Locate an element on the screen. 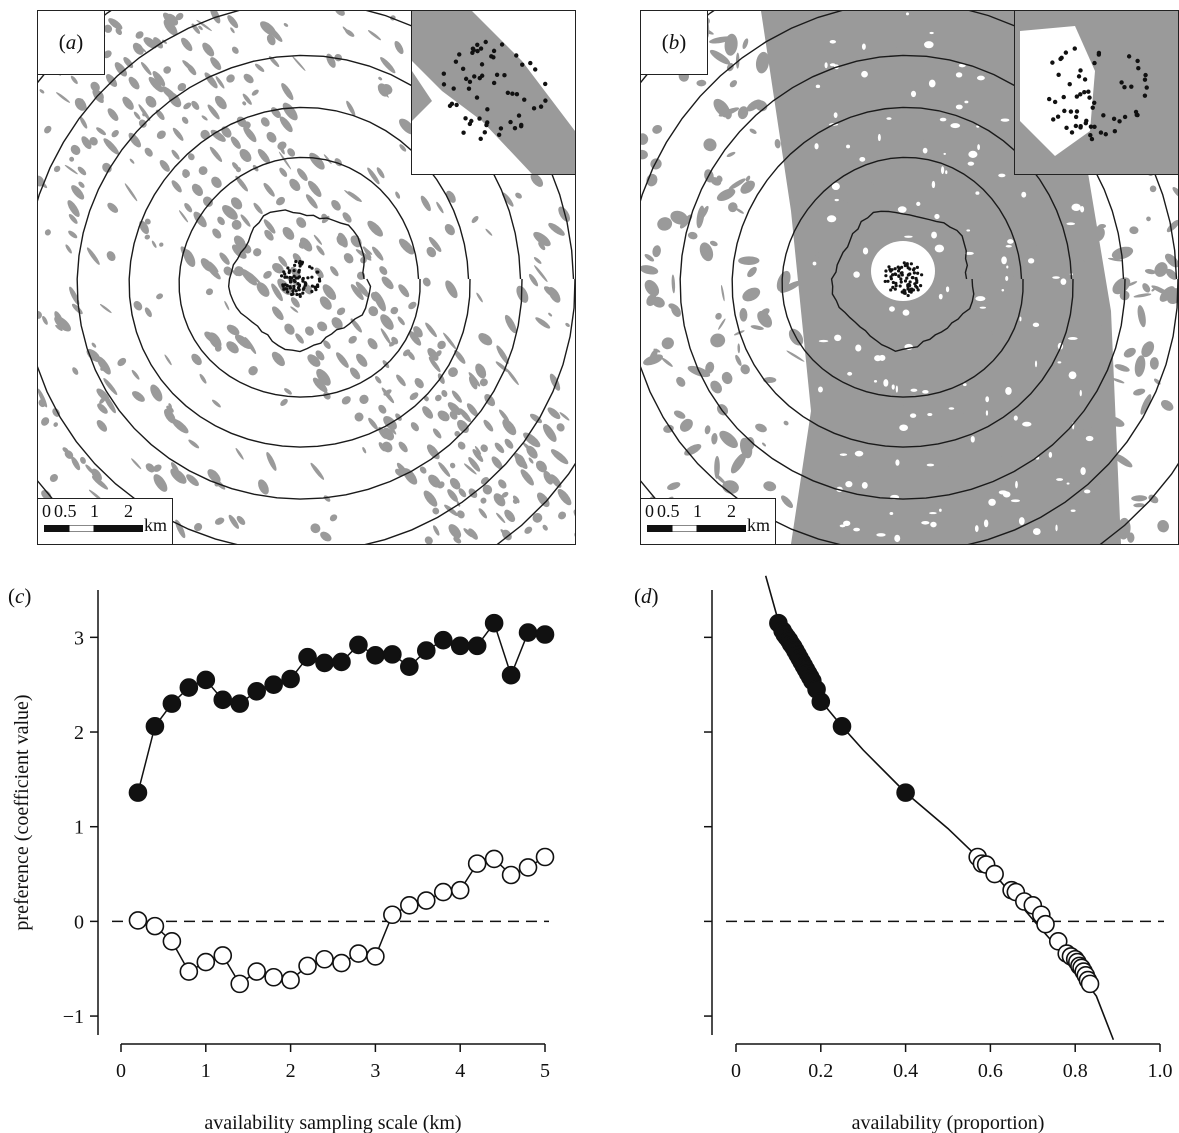 Image resolution: width=1179 pixels, height=1133 pixels. scale-bar-graphic-a is located at coordinates (93, 528).